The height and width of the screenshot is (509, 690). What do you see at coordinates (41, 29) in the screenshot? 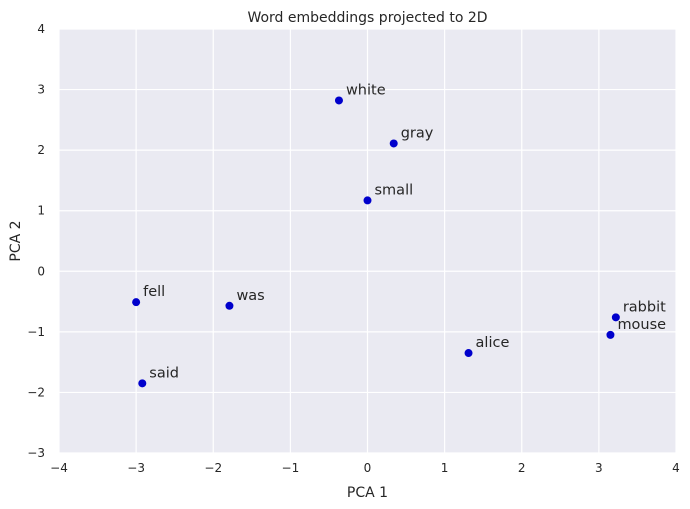
I see `y-tick-label: 4` at bounding box center [41, 29].